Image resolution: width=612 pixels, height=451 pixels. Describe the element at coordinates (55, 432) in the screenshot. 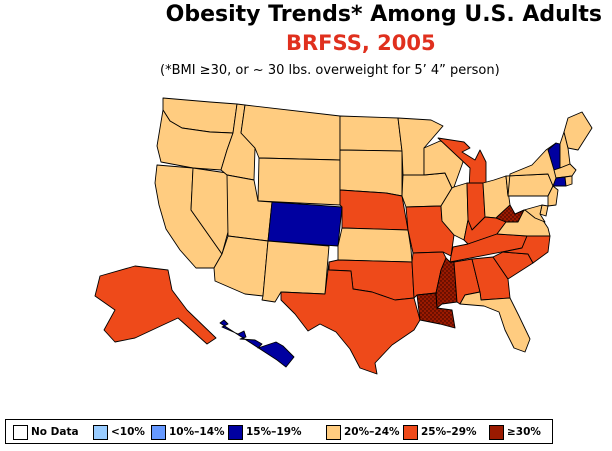

I see `legend-label: No Data` at that location.